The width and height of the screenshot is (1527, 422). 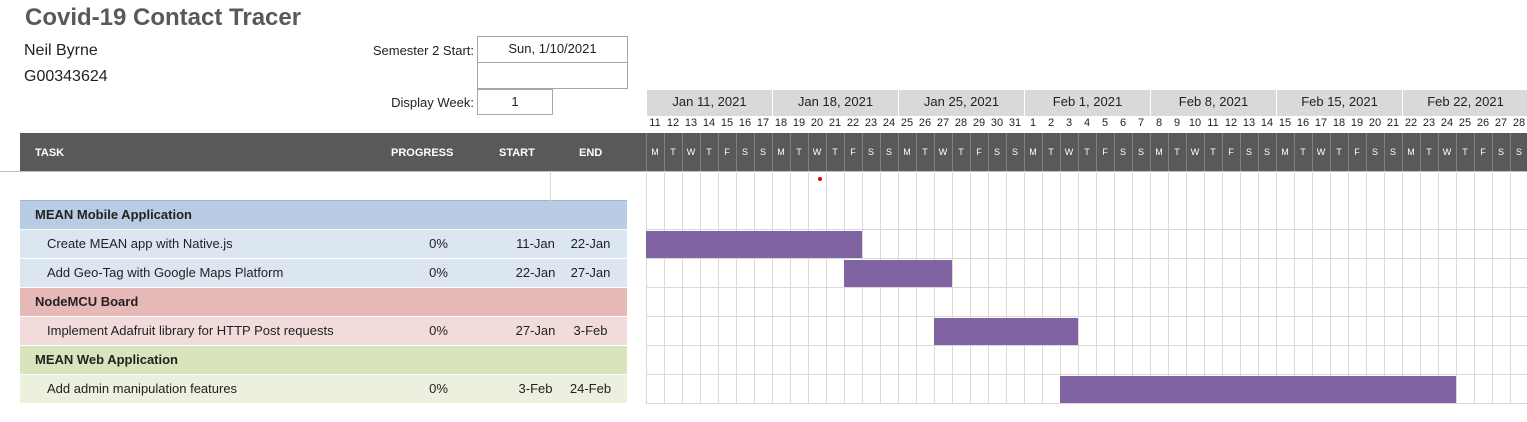 I want to click on display-week-input: 1, so click(x=515, y=102).